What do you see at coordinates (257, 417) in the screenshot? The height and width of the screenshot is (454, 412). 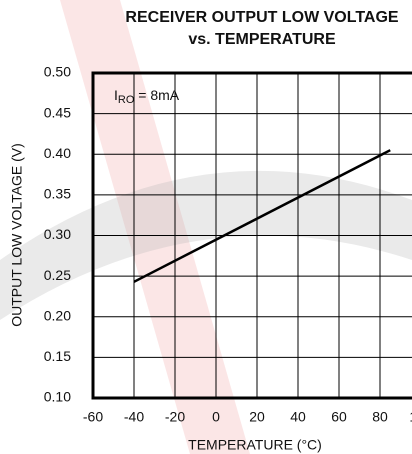 I see `x-tick-label: 20` at bounding box center [257, 417].